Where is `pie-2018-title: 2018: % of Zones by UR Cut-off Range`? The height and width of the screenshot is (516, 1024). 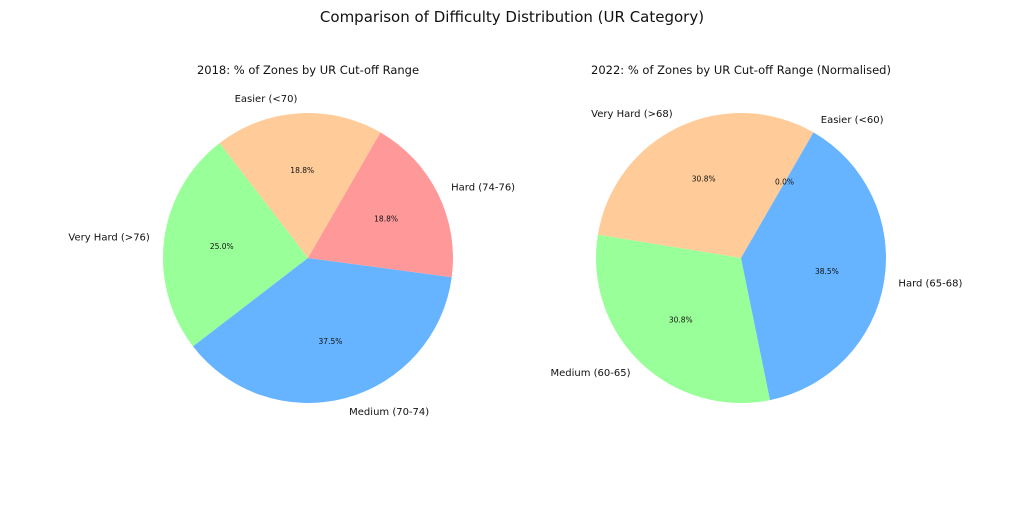 pie-2018-title: 2018: % of Zones by UR Cut-off Range is located at coordinates (308, 70).